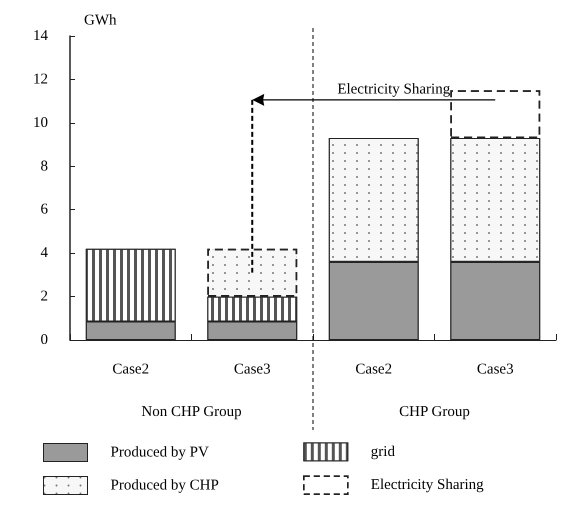 This screenshot has width=586, height=515. What do you see at coordinates (100, 20) in the screenshot?
I see `y-axis-title: GWh` at bounding box center [100, 20].